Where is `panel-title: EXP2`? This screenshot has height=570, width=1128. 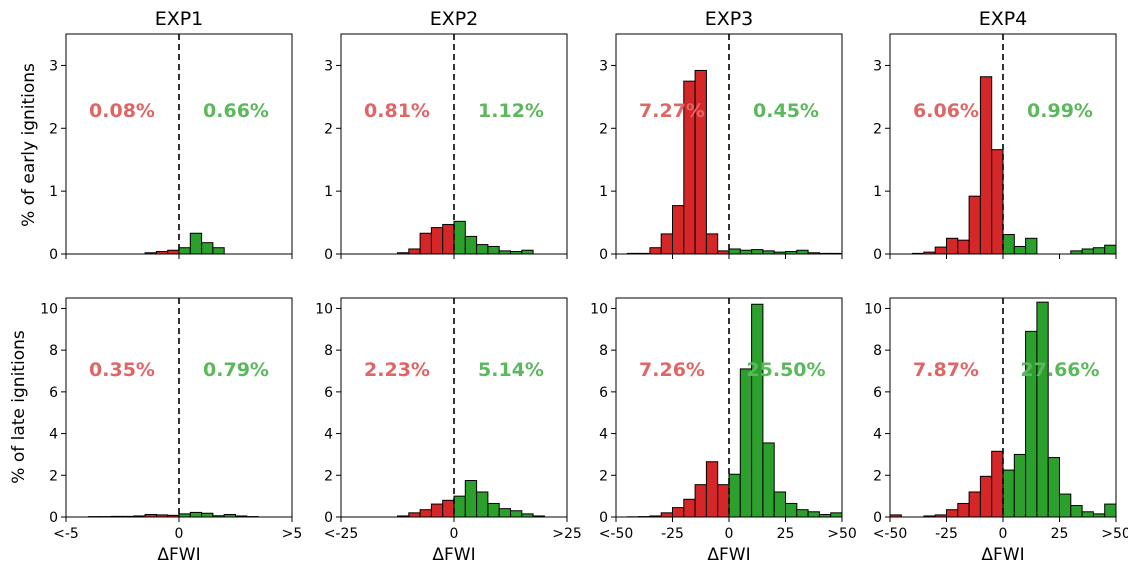
panel-title: EXP2 is located at coordinates (454, 19).